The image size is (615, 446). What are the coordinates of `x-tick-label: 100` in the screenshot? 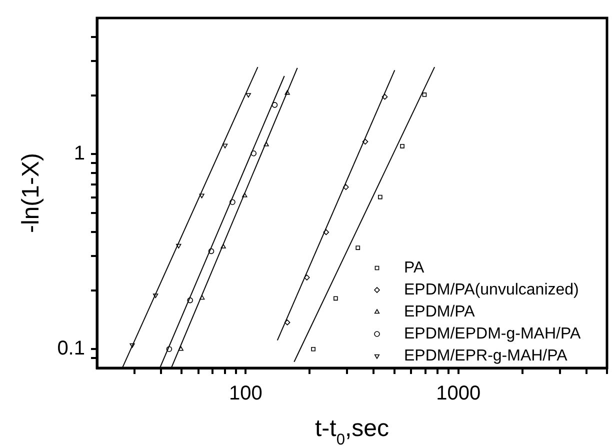 It's located at (245, 393).